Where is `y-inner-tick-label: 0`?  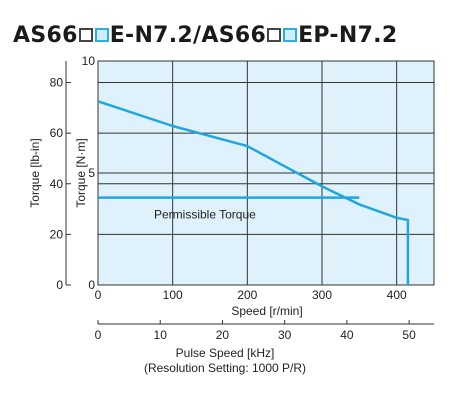
y-inner-tick-label: 0 is located at coordinates (91, 285).